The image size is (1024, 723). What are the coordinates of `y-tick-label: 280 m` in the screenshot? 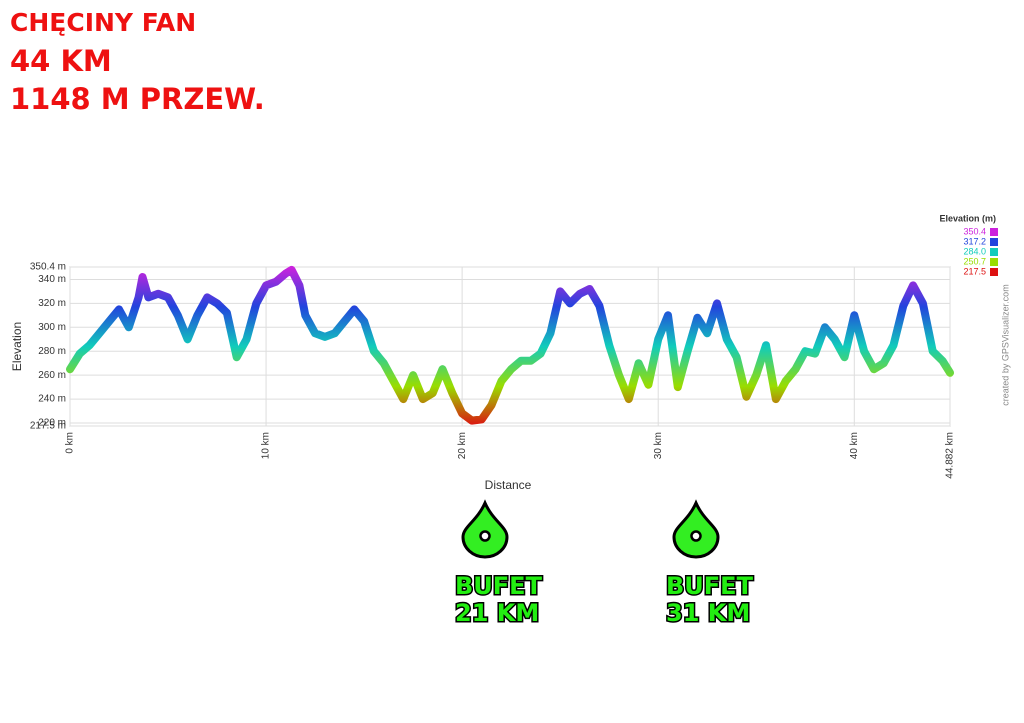 It's located at (52, 351).